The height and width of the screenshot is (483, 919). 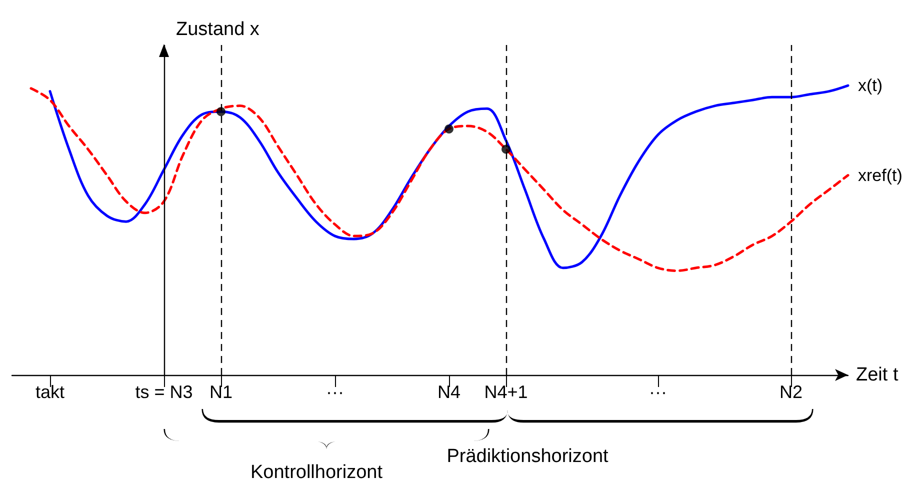 I want to click on x-tick-label: ts = N3, so click(x=164, y=392).